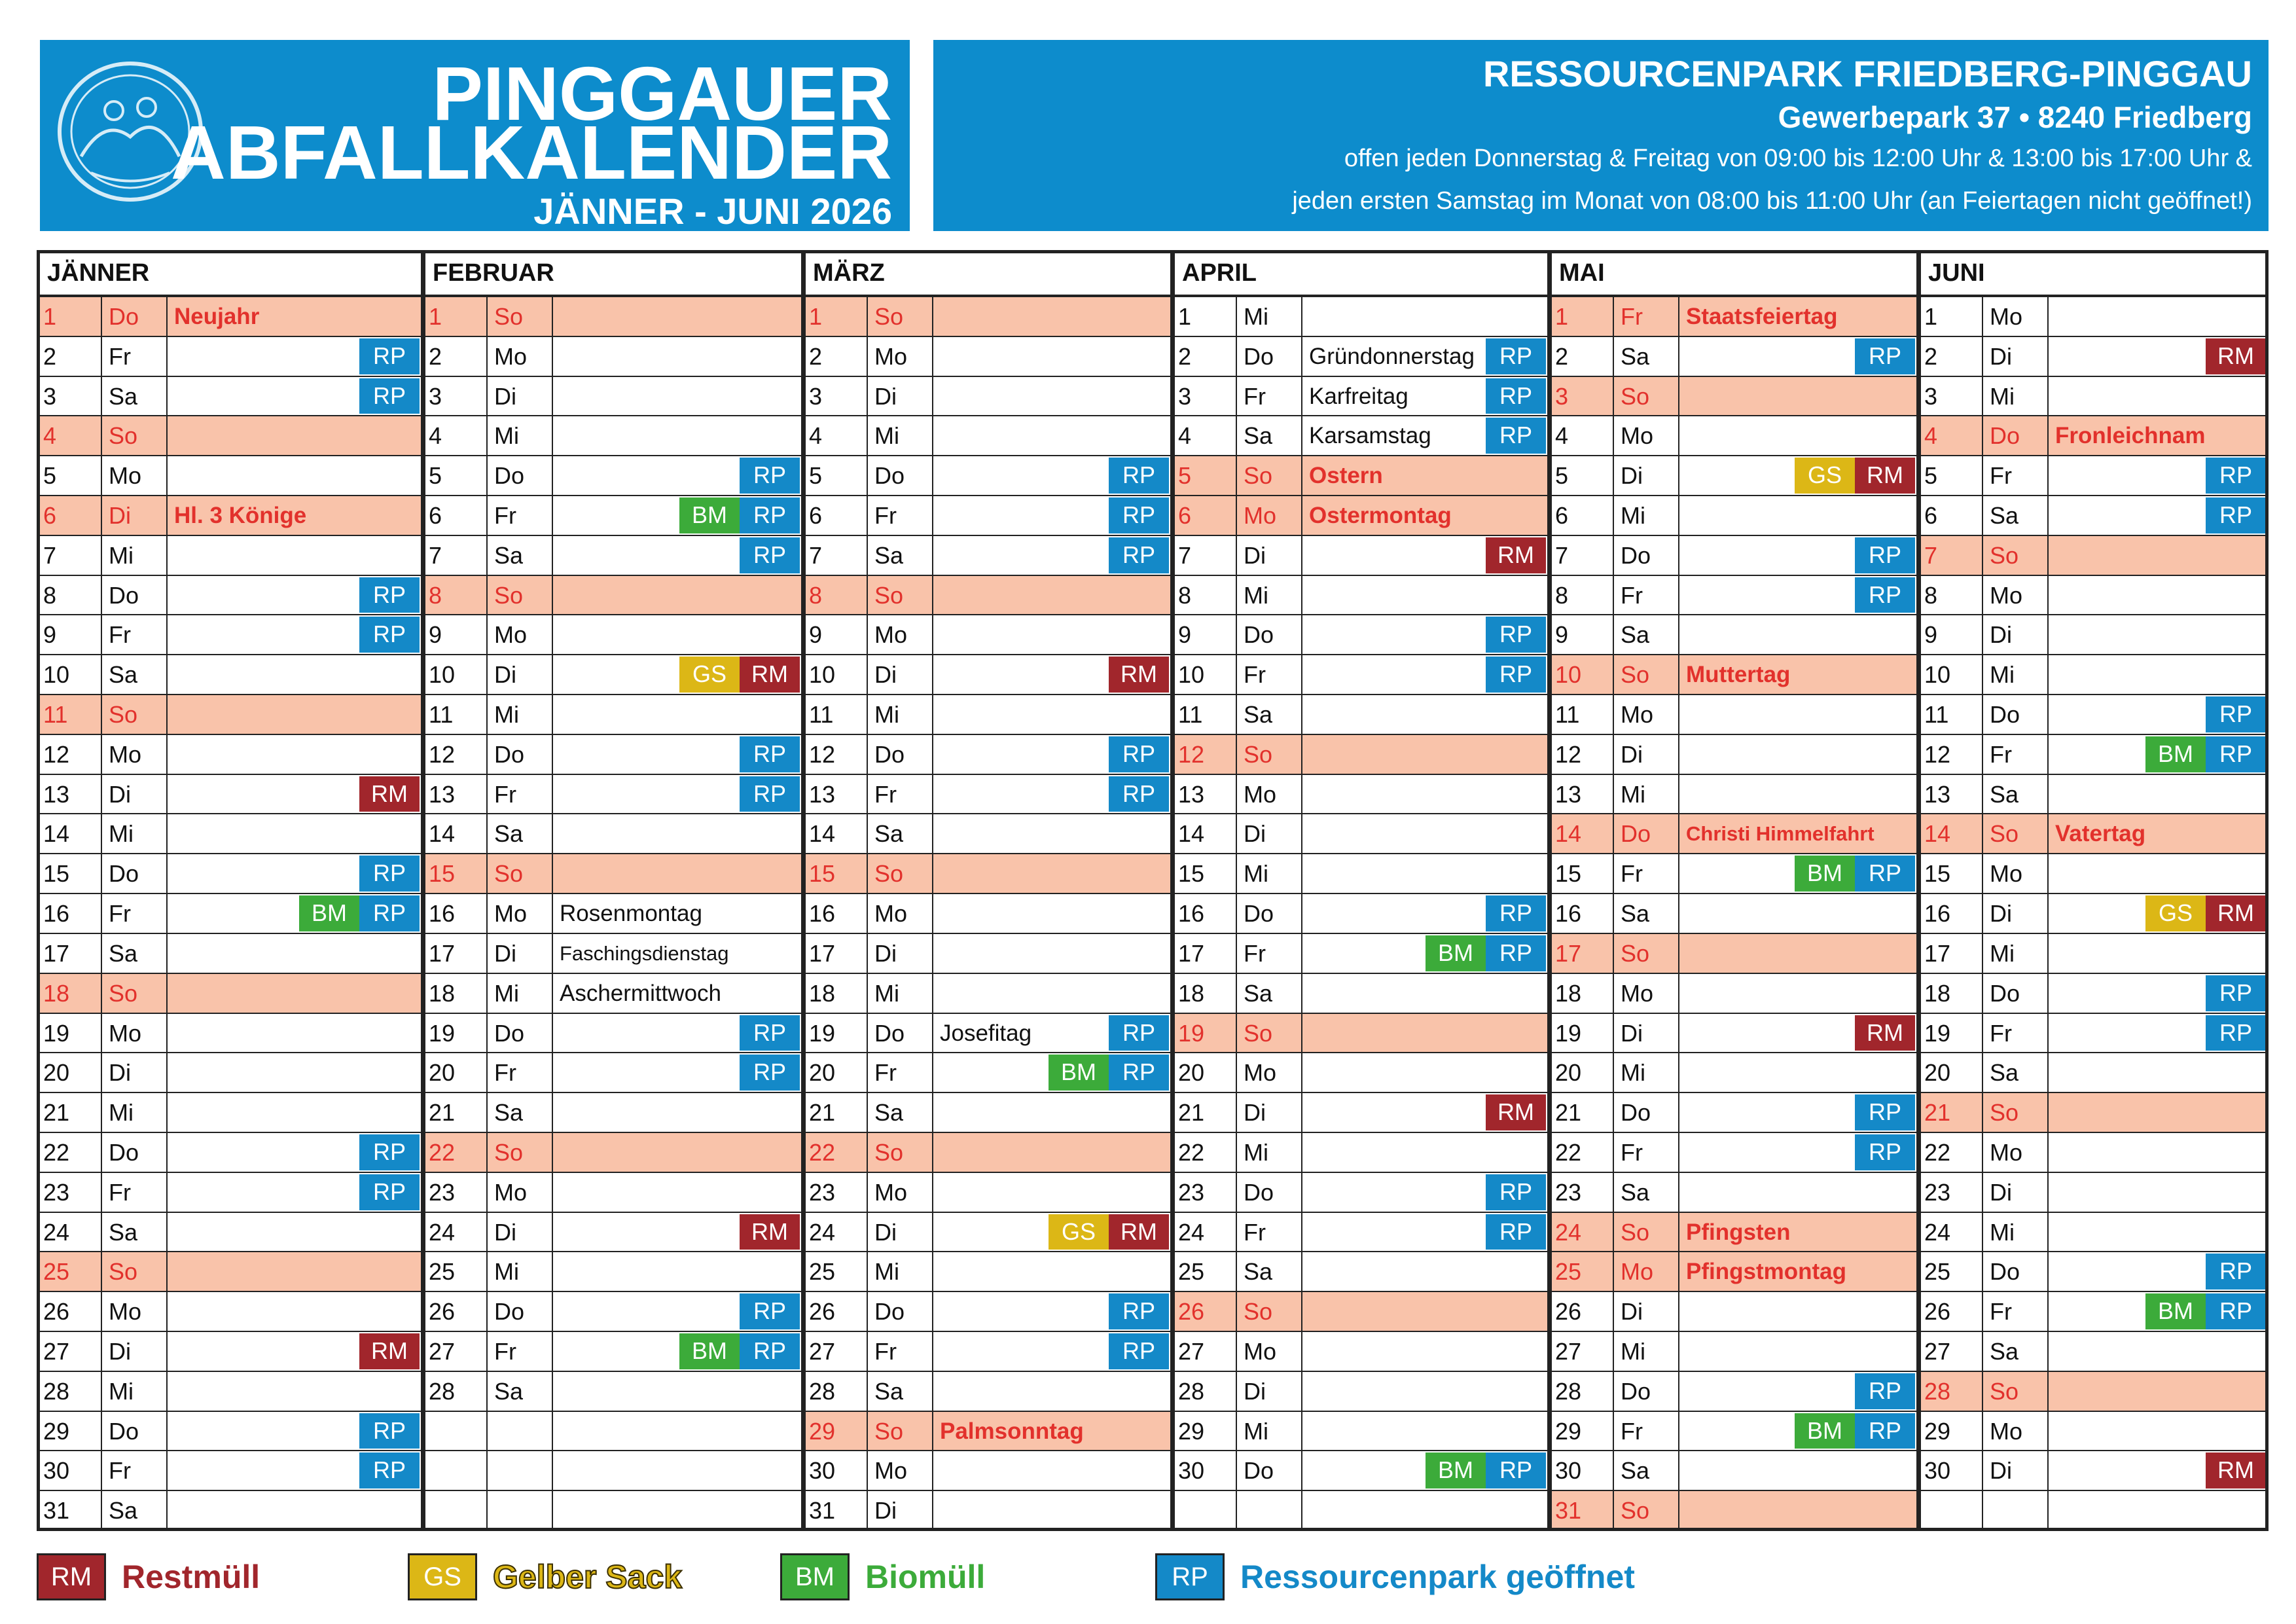  I want to click on day-row: 28 Di, so click(1360, 1391).